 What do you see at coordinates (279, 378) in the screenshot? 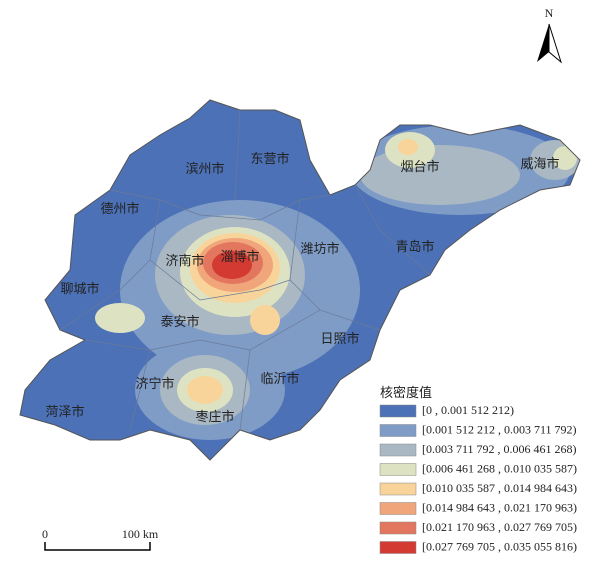
I see `city-label: 临沂市` at bounding box center [279, 378].